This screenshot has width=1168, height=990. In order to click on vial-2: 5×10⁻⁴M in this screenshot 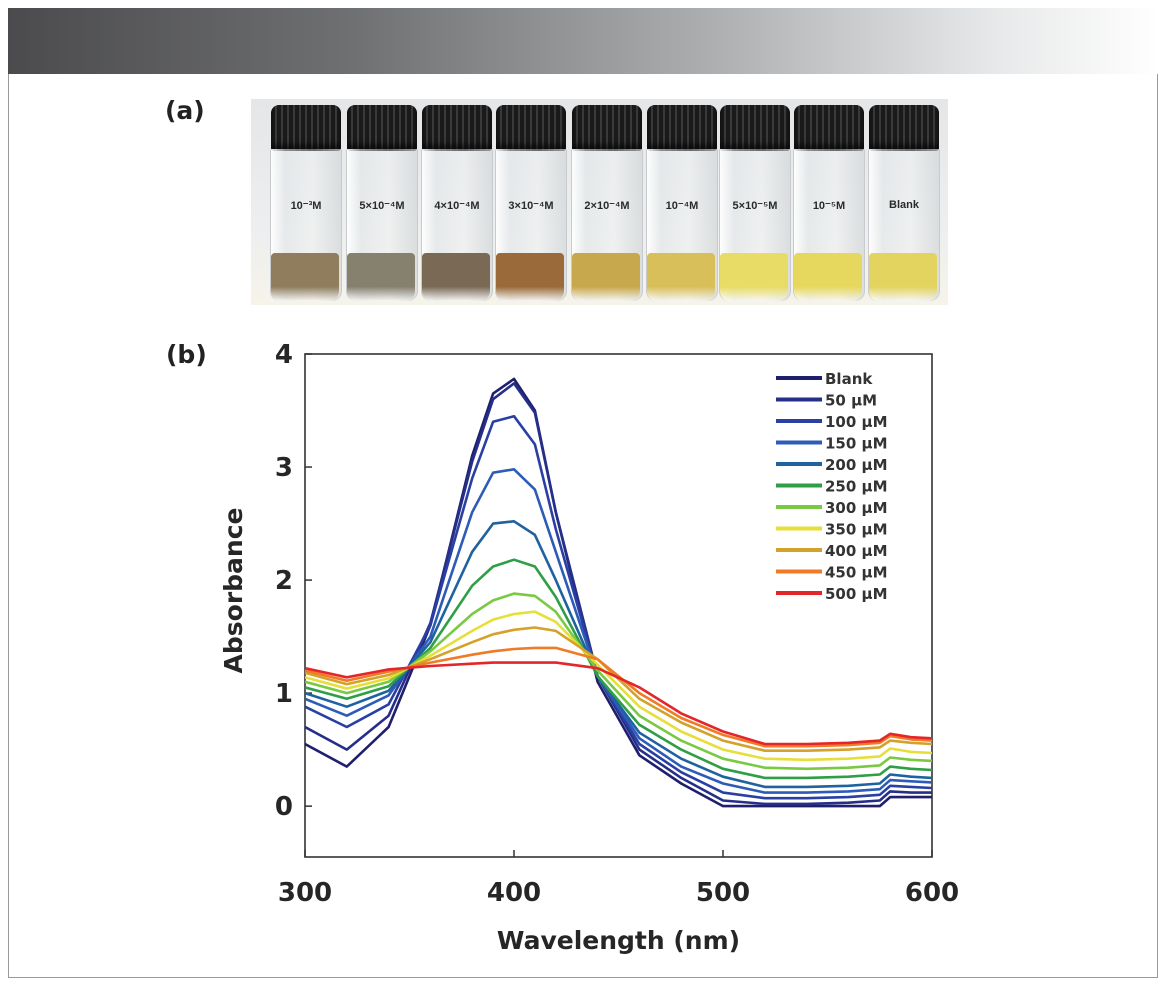, I will do `click(382, 202)`.